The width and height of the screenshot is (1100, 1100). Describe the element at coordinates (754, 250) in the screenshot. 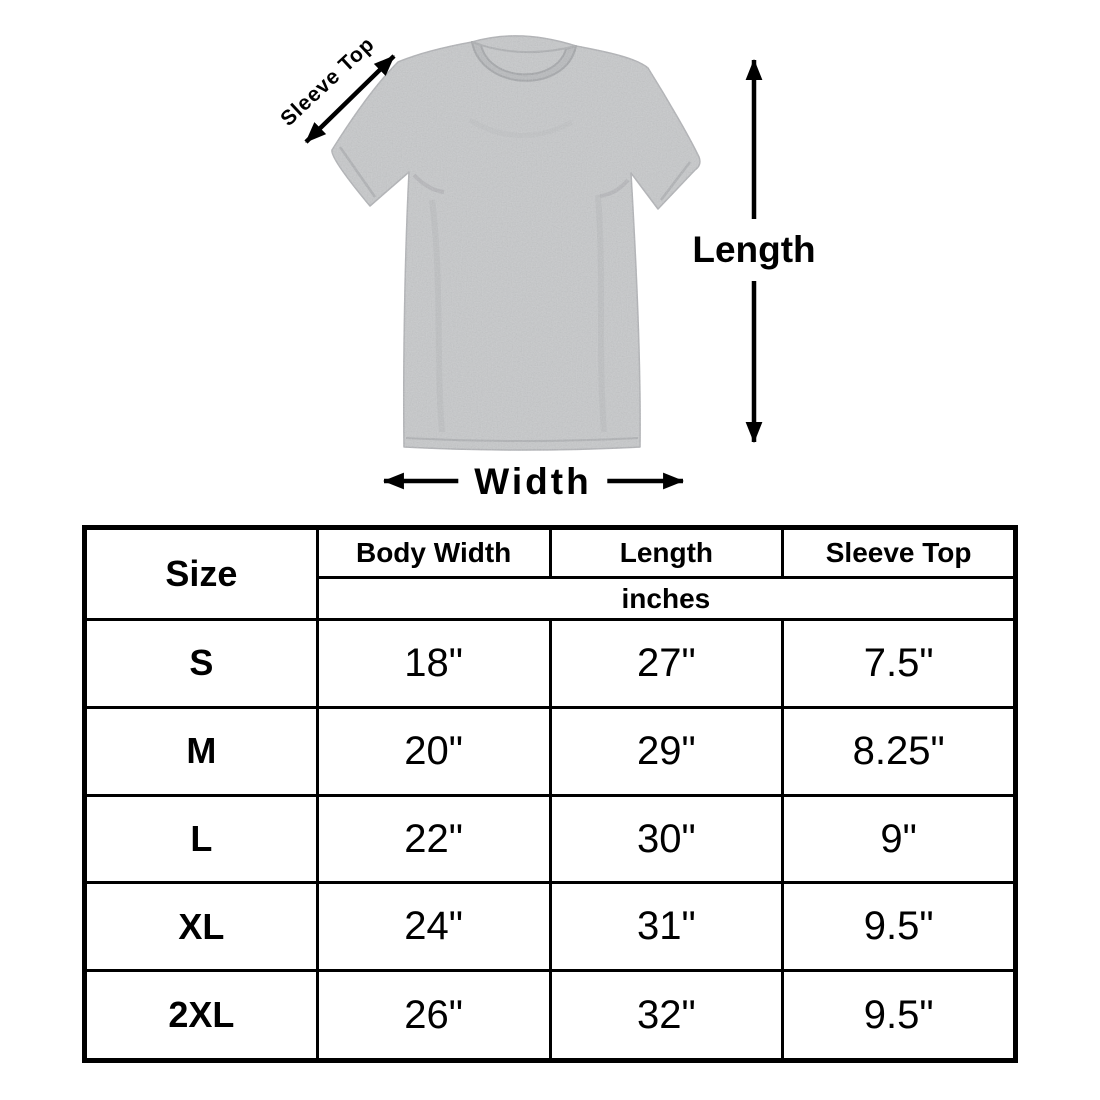

I see `length-label: Length` at that location.